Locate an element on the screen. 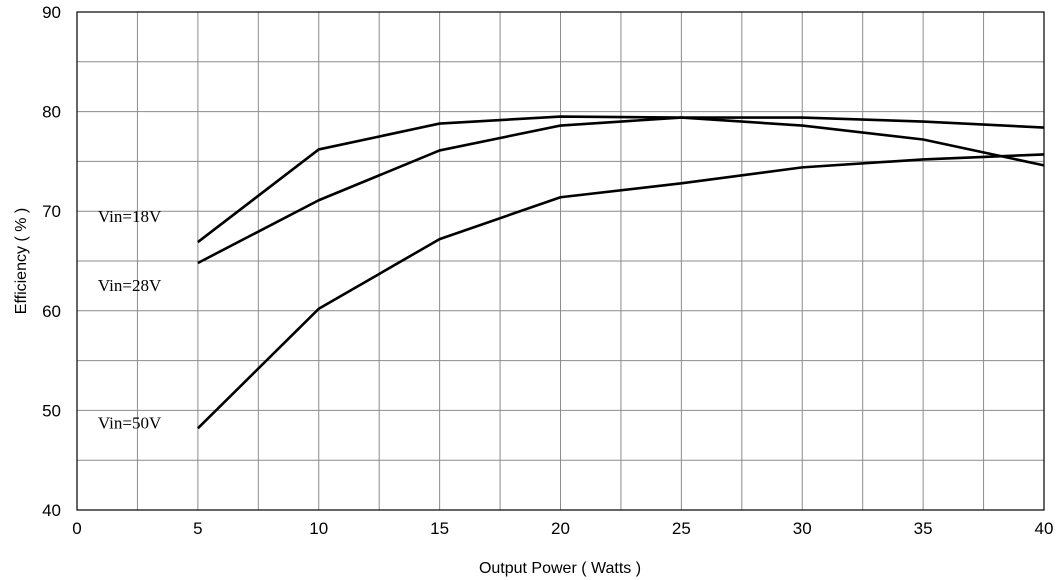 The image size is (1057, 580). y-axis-title: Efficiency ( % ) is located at coordinates (21, 261).